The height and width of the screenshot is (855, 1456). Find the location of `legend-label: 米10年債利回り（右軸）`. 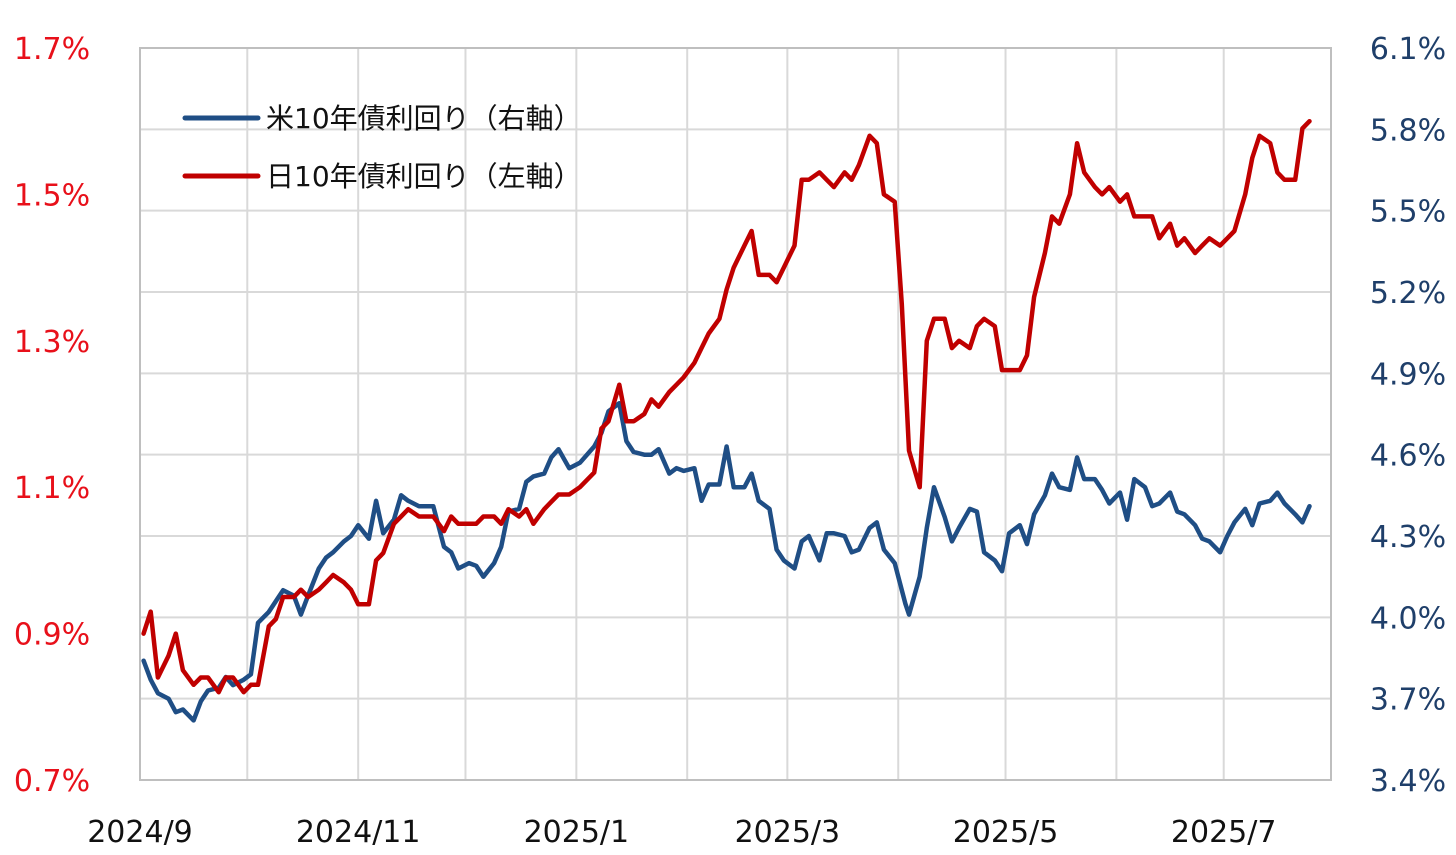

legend-label: 米10年債利回り（右軸） is located at coordinates (424, 118).